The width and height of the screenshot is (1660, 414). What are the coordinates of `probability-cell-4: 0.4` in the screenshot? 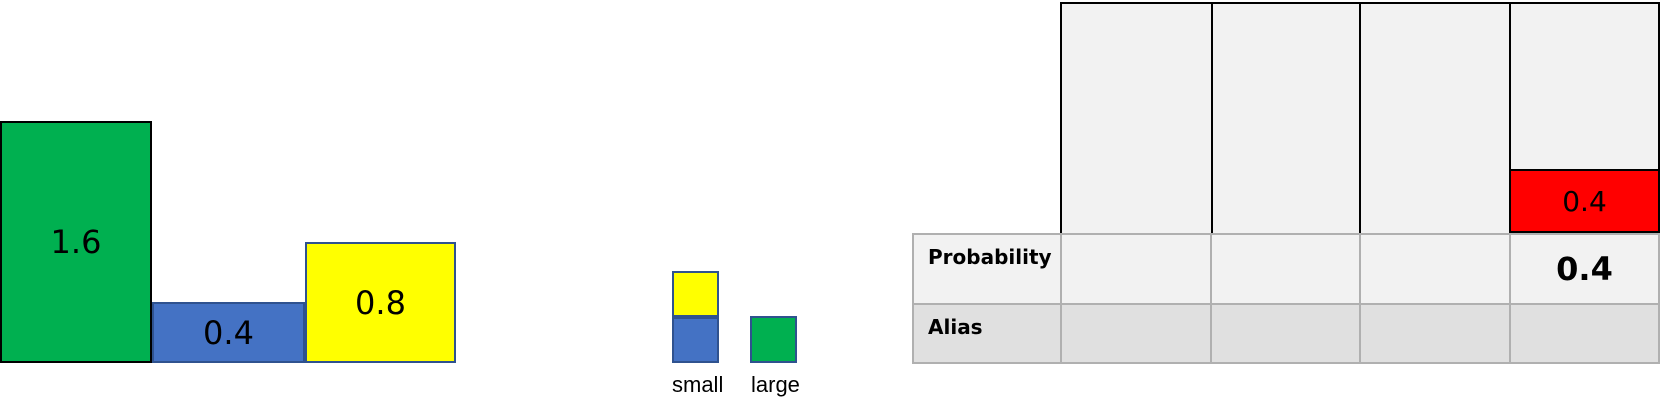 It's located at (1584, 269).